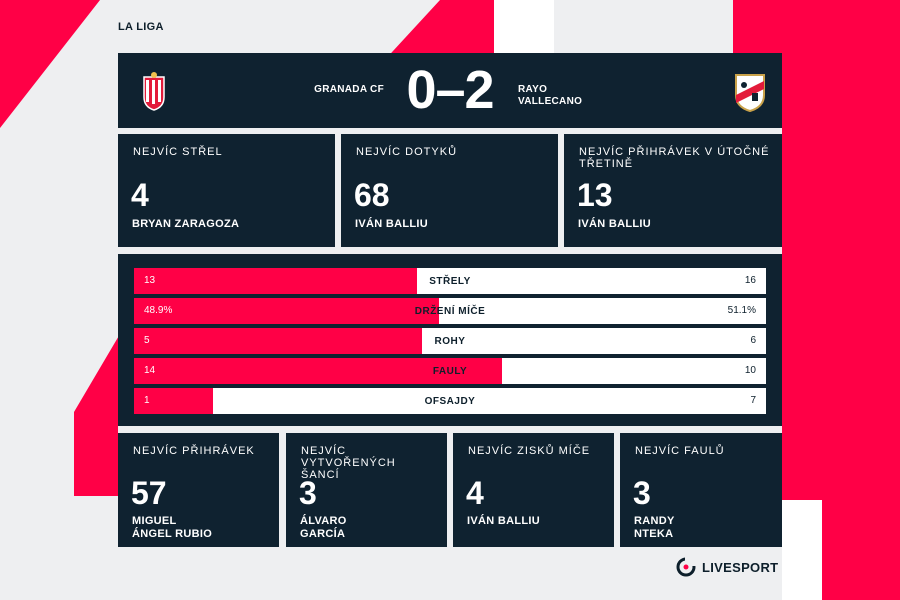 This screenshot has height=600, width=900. I want to click on stat-card-player-line2: NTEKA, so click(654, 534).